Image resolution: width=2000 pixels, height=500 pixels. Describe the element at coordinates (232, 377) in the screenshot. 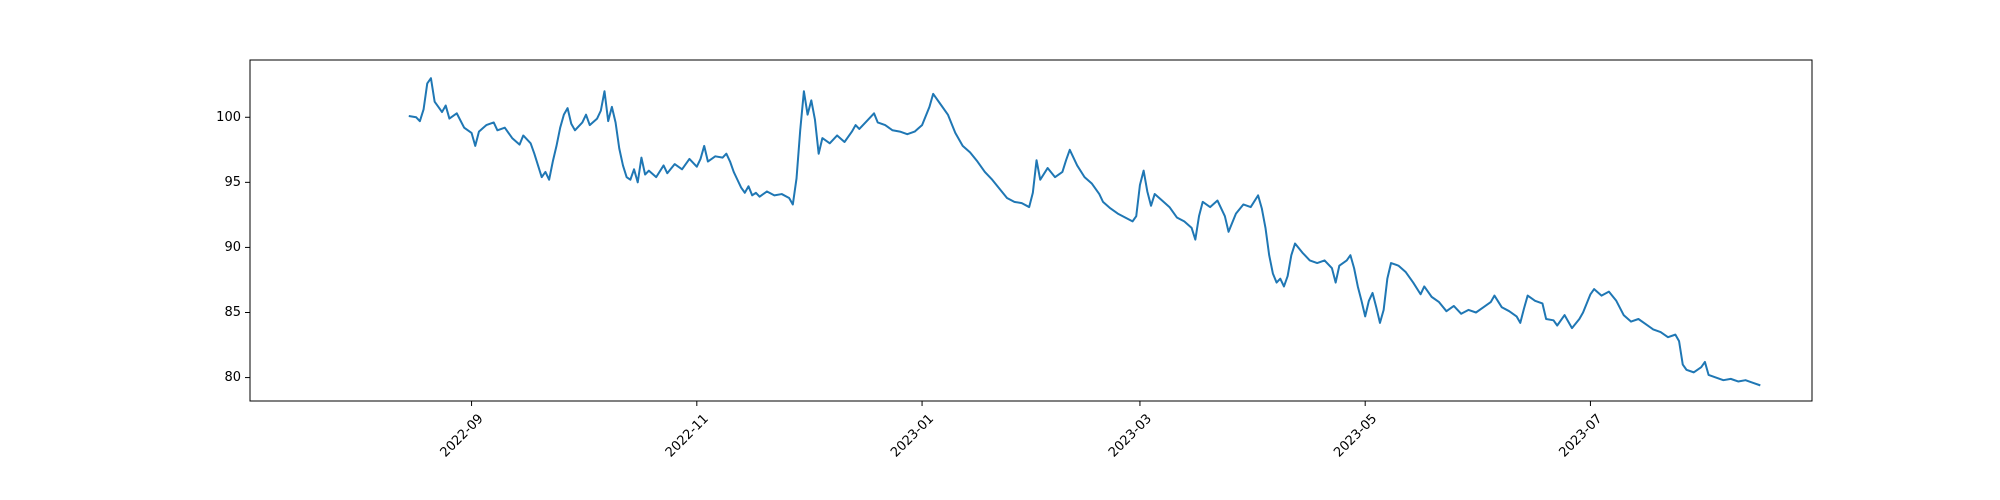

I see `y-tick-label: 80` at that location.